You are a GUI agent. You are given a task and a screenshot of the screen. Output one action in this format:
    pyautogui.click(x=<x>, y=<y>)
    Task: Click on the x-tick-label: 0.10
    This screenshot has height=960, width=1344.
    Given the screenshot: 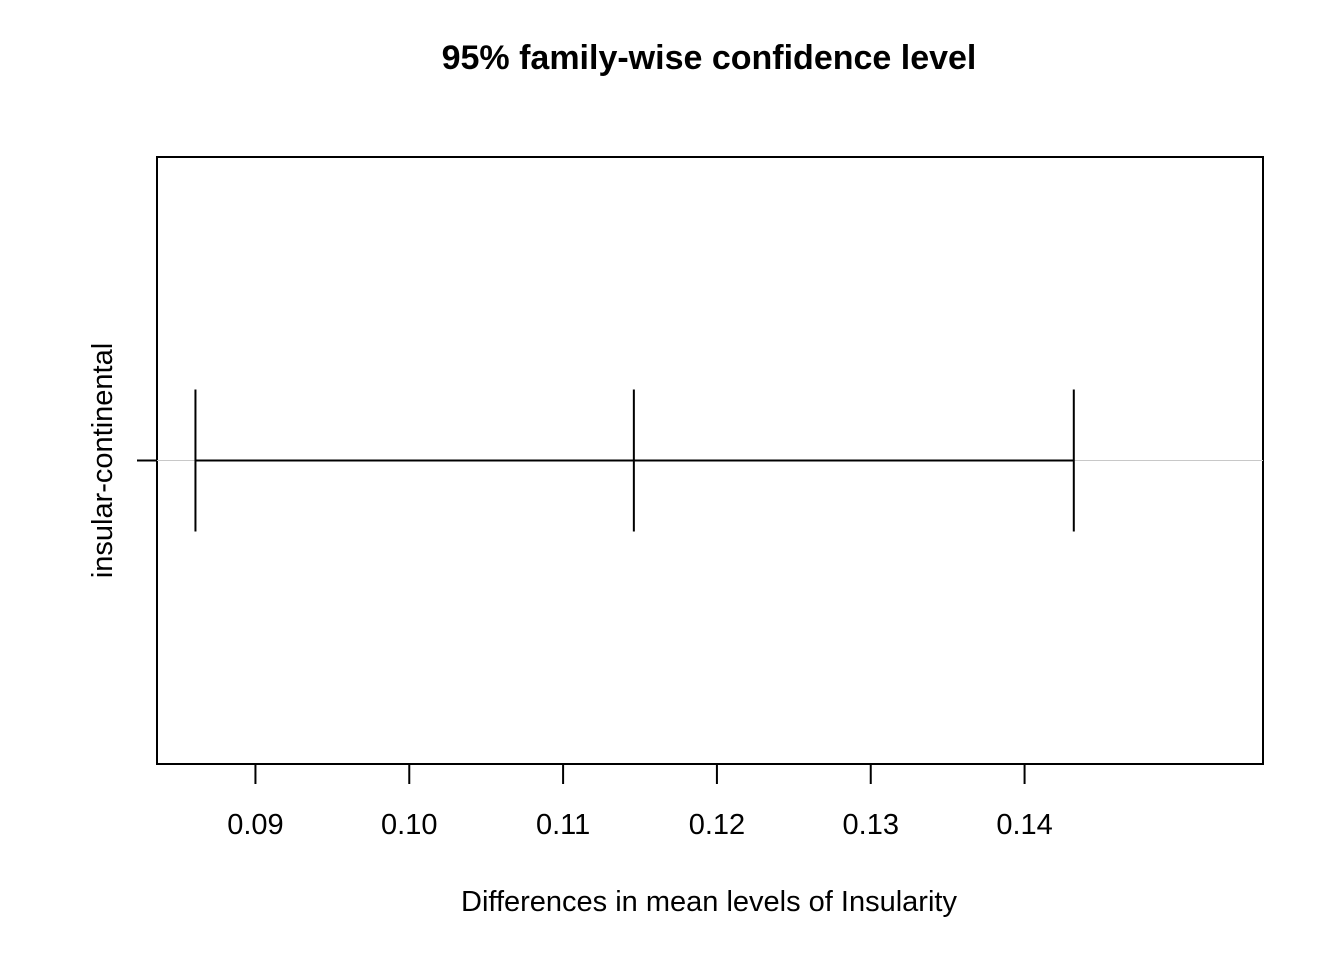 What is the action you would take?
    pyautogui.click(x=409, y=825)
    